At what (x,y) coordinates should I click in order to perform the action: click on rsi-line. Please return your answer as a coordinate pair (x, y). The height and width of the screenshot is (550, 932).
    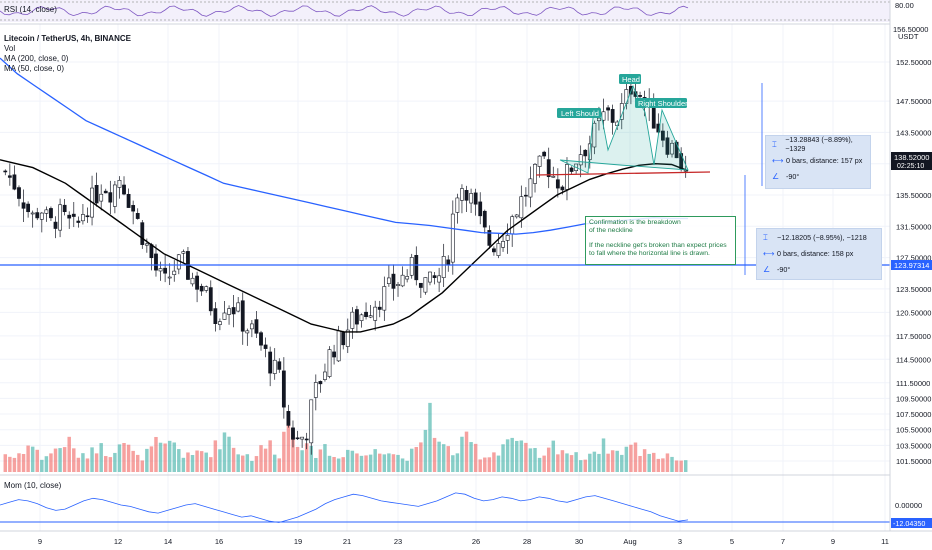
    Looking at the image, I should click on (344, 11).